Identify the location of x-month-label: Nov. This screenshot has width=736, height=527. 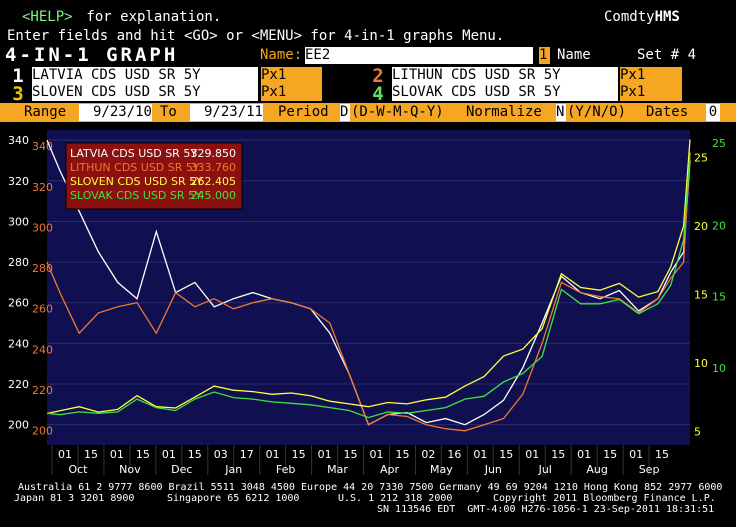
(130, 469).